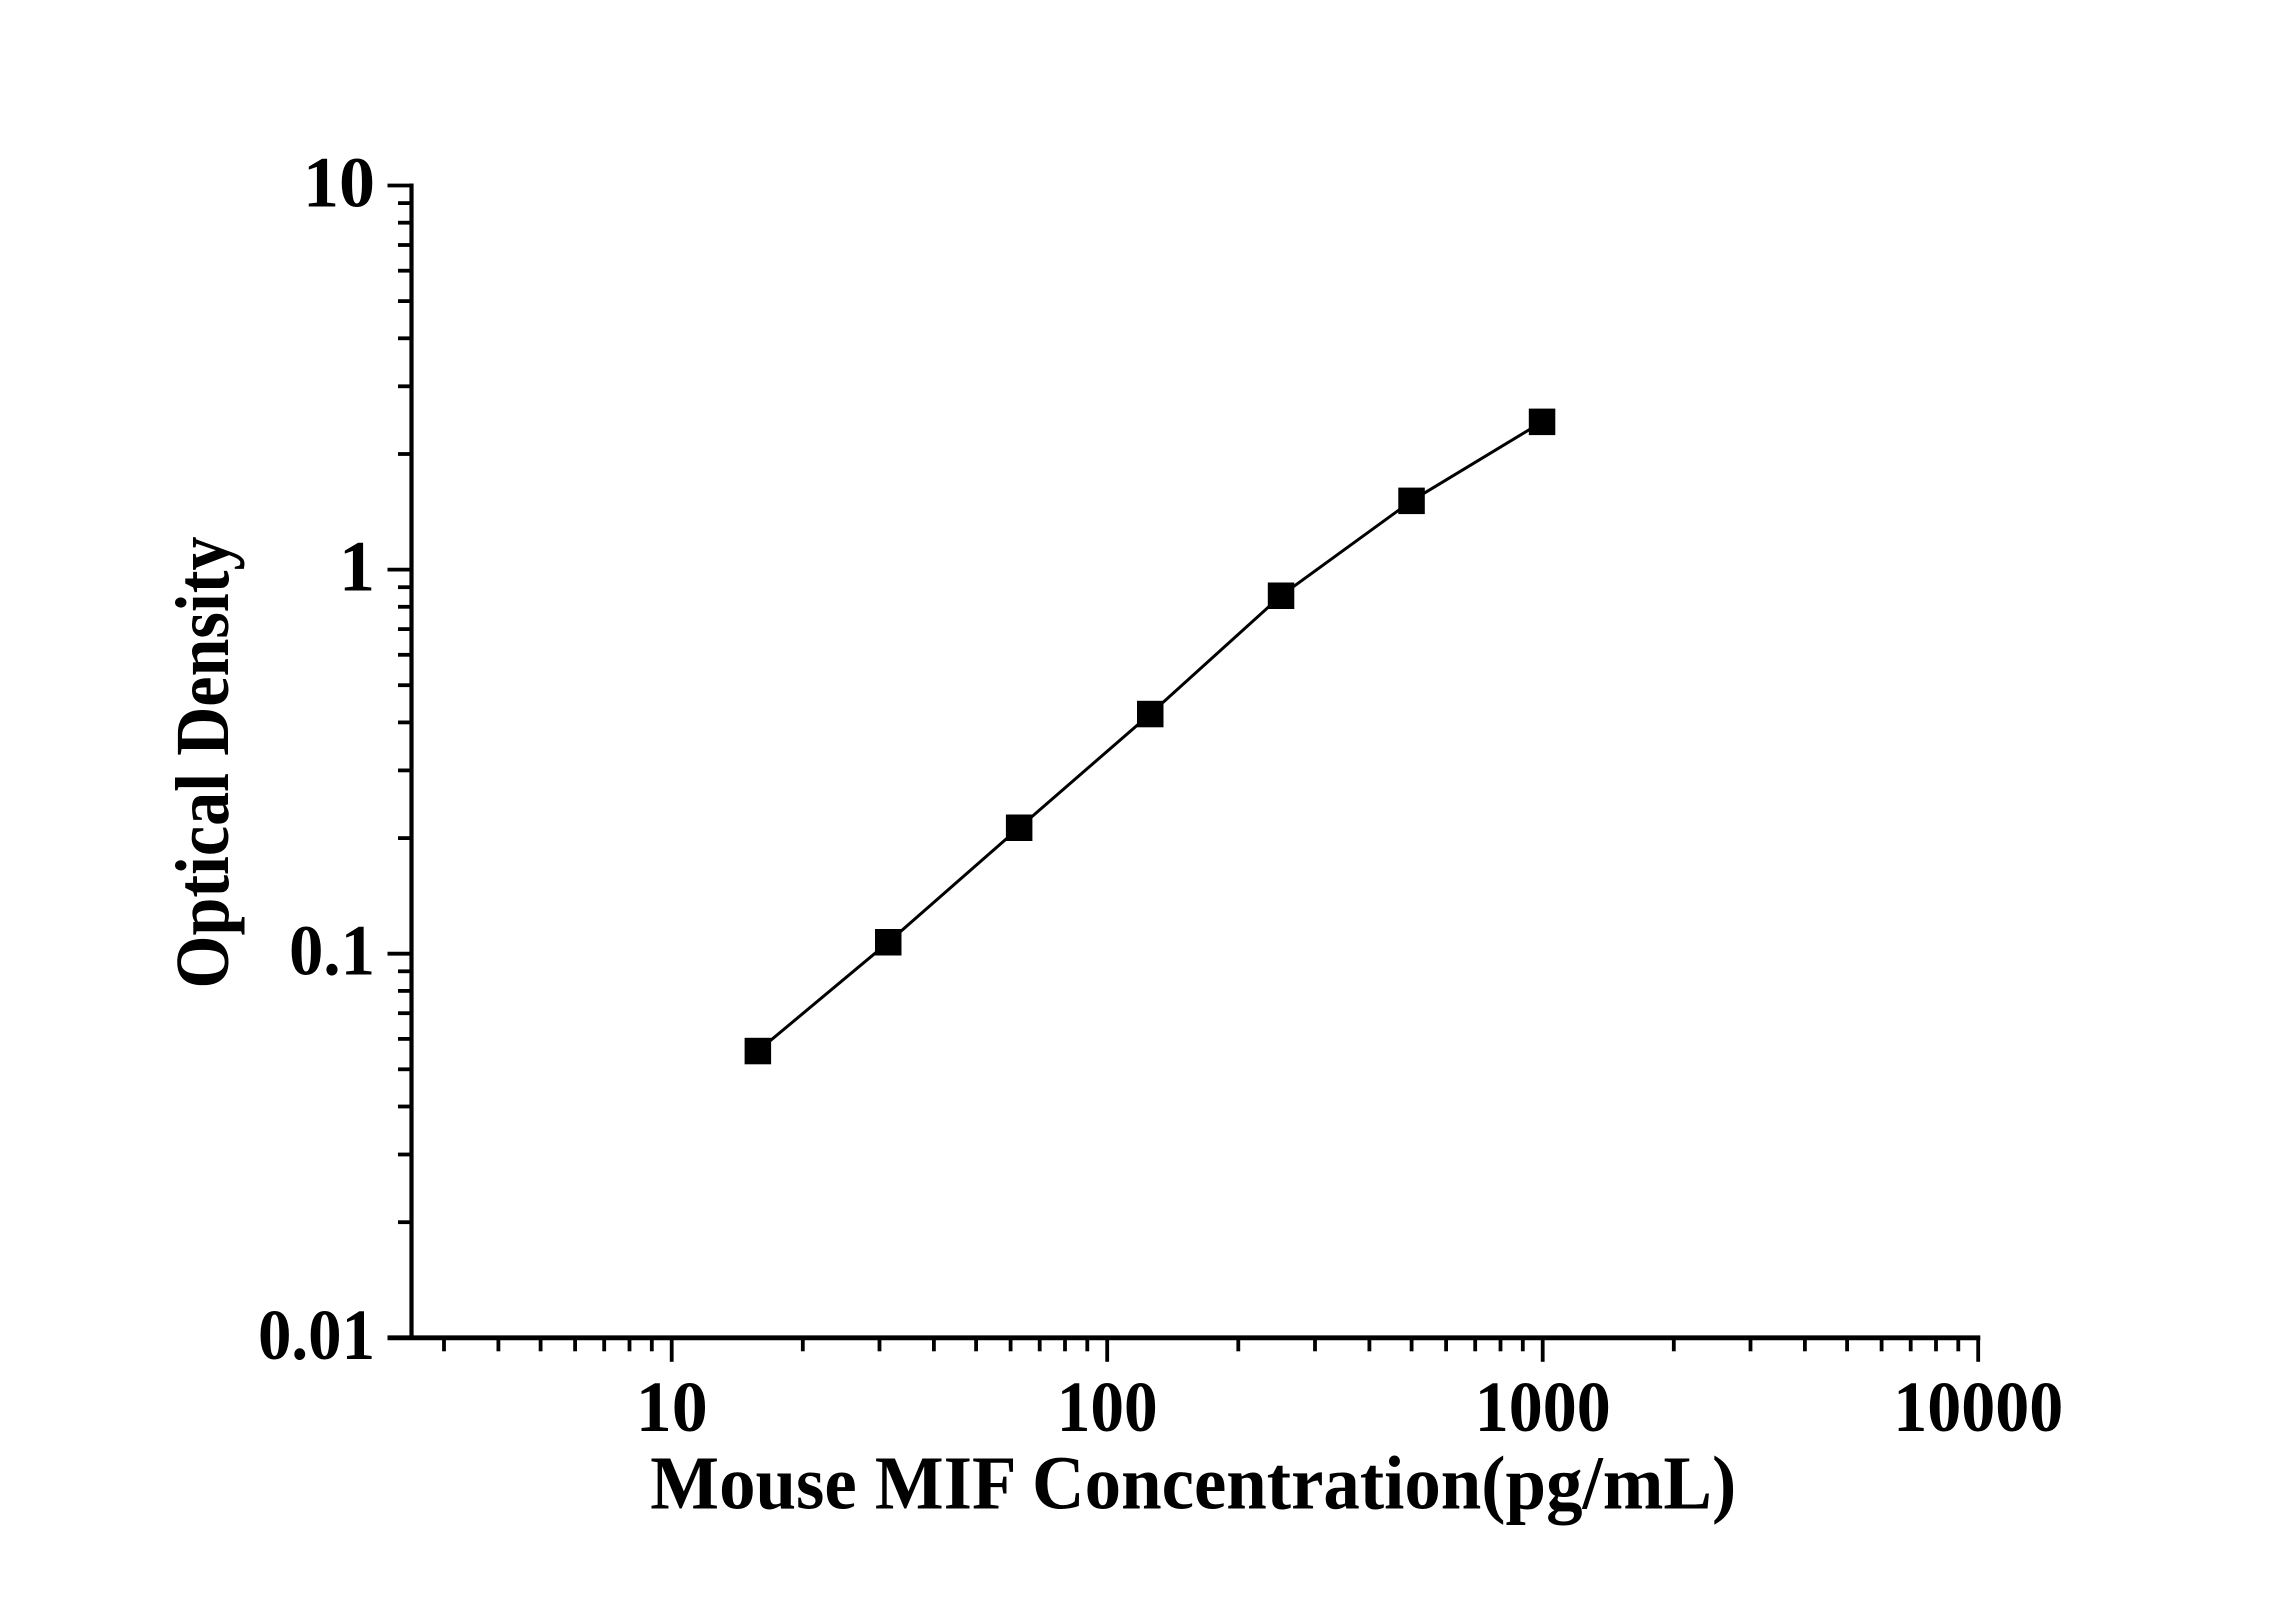 The width and height of the screenshot is (2296, 1609). What do you see at coordinates (1543, 1407) in the screenshot?
I see `svg-text: 1000` at bounding box center [1543, 1407].